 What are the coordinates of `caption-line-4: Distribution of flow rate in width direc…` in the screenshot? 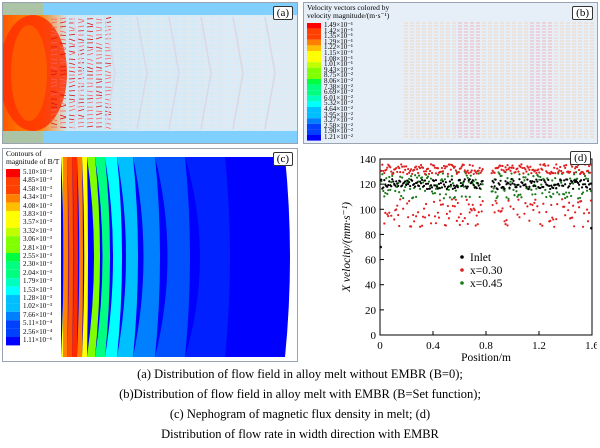 It's located at (300, 434).